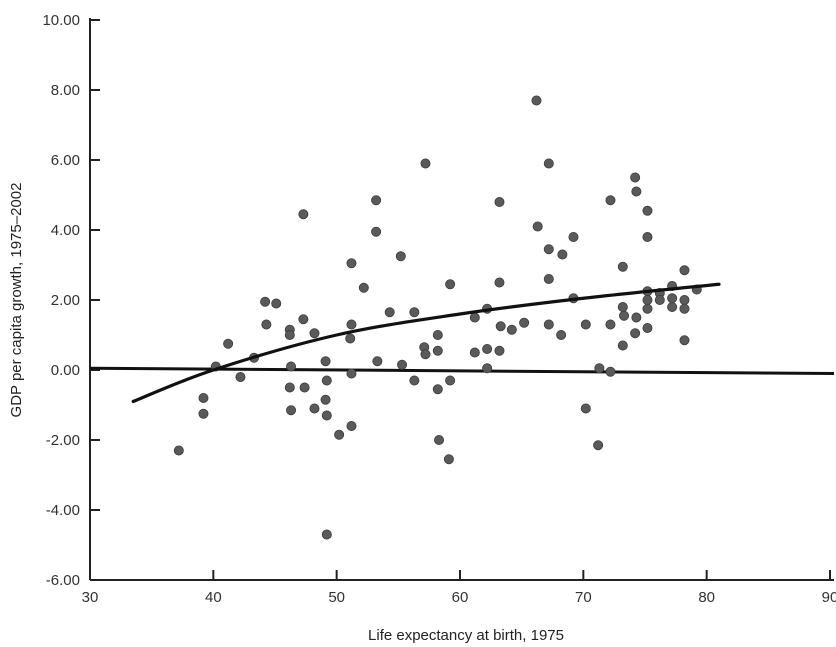  I want to click on y-tick-label: -4.00, so click(63, 510).